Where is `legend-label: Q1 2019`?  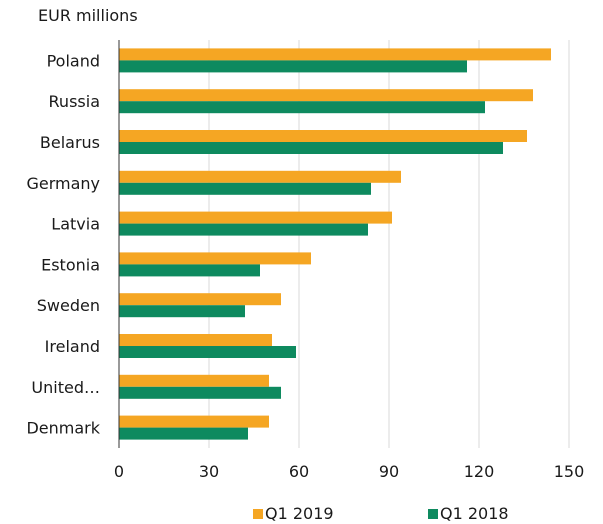 legend-label: Q1 2019 is located at coordinates (299, 513).